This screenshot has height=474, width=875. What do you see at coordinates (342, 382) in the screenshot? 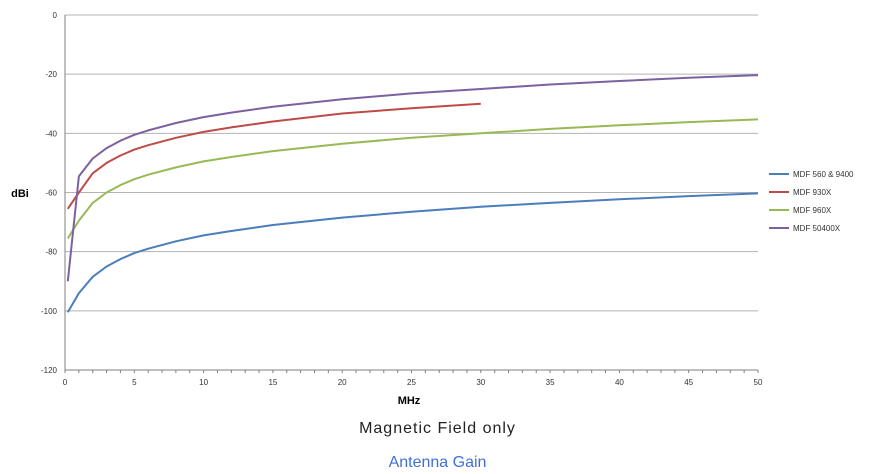
I see `x-tick-label: 20` at bounding box center [342, 382].